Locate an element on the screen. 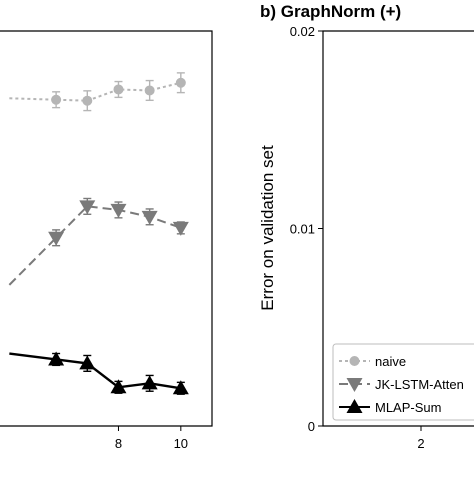  y-tick-label: 0.02 is located at coordinates (302, 31).